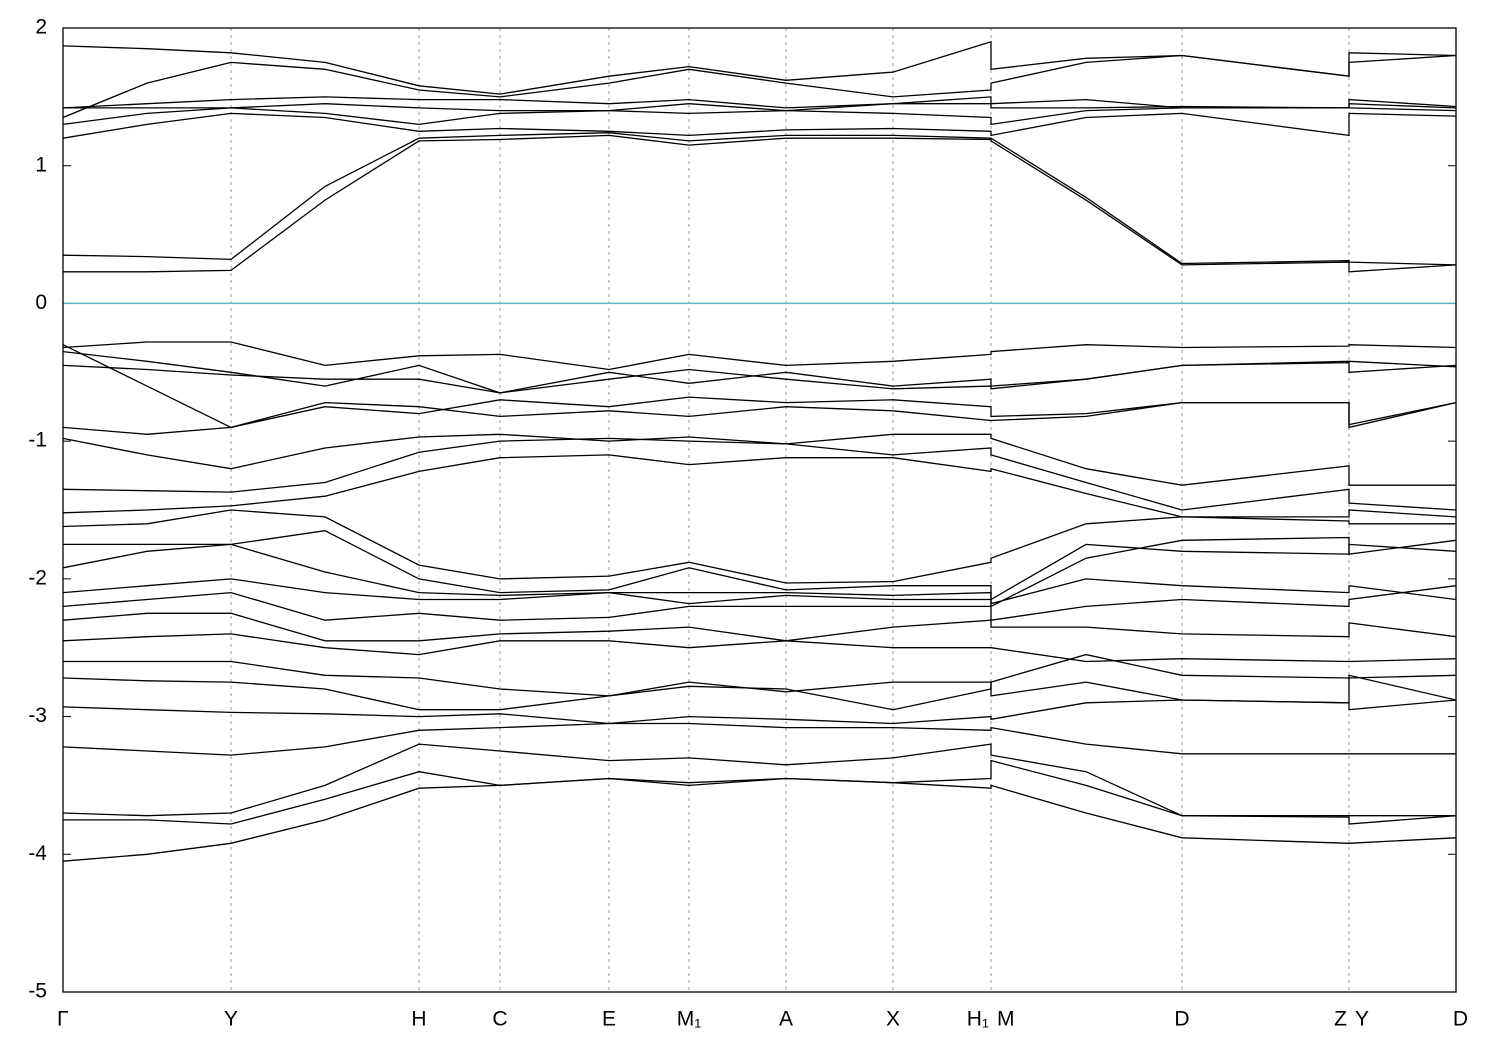 The width and height of the screenshot is (1500, 1050). What do you see at coordinates (37, 440) in the screenshot?
I see `y-tick-label: -1` at bounding box center [37, 440].